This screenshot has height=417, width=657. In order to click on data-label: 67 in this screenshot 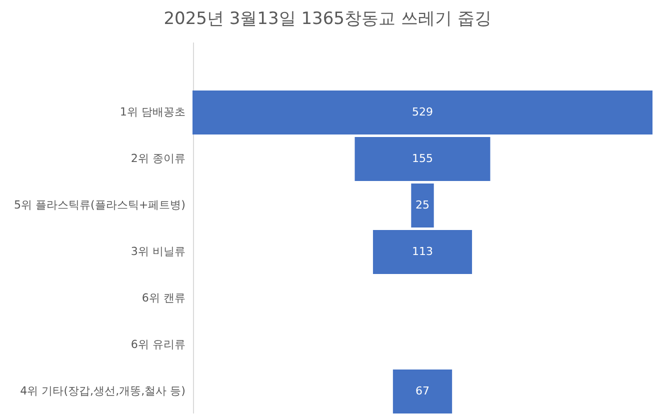, I will do `click(423, 391)`.